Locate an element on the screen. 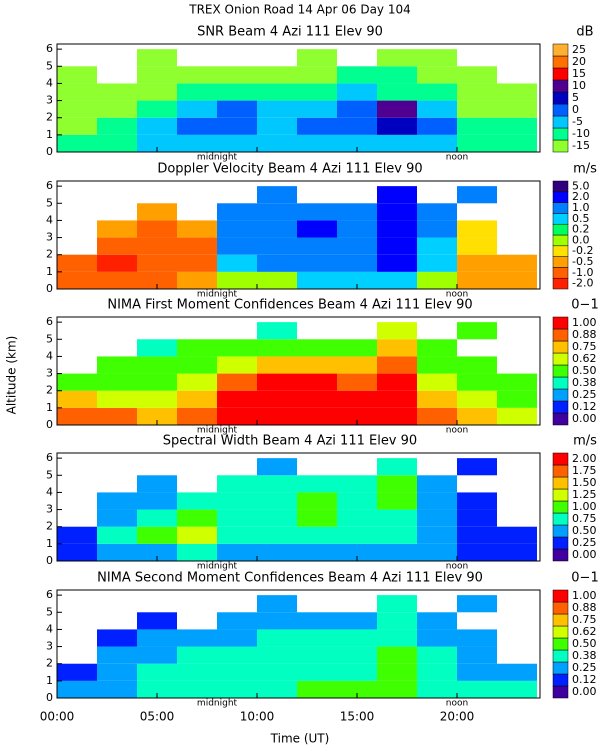  colorbar-label: -2.0 is located at coordinates (582, 283).